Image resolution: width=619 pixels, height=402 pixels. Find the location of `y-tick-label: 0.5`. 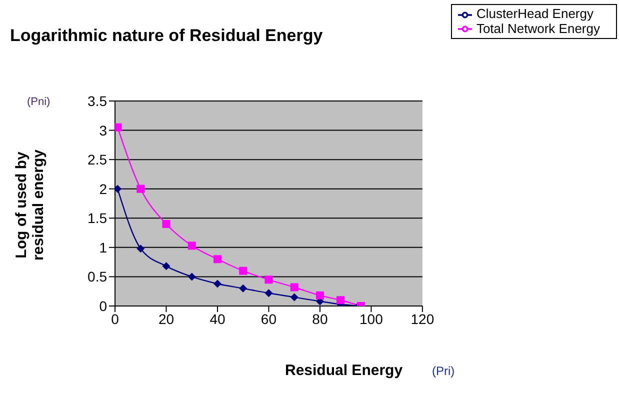

y-tick-label: 0.5 is located at coordinates (98, 276).